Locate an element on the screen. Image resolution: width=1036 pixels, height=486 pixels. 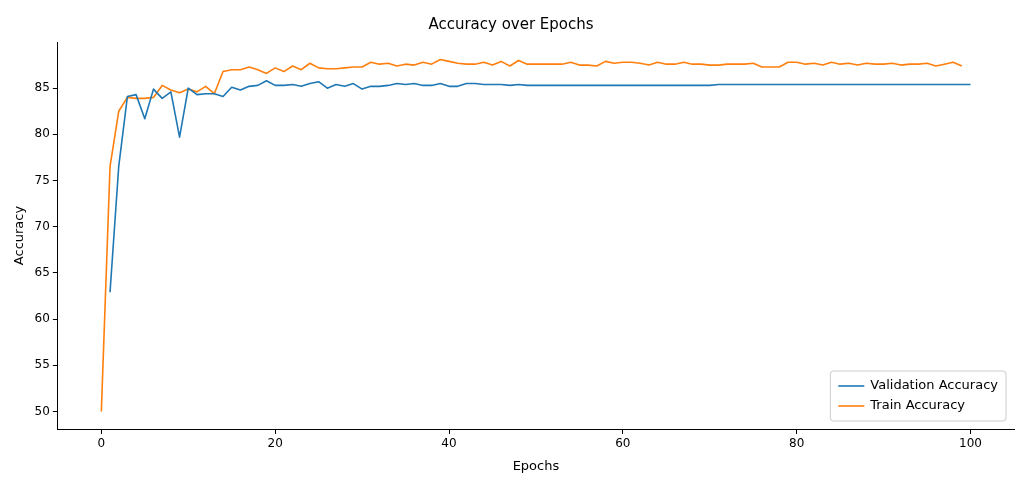
x-tick-label: 0 is located at coordinates (101, 443).